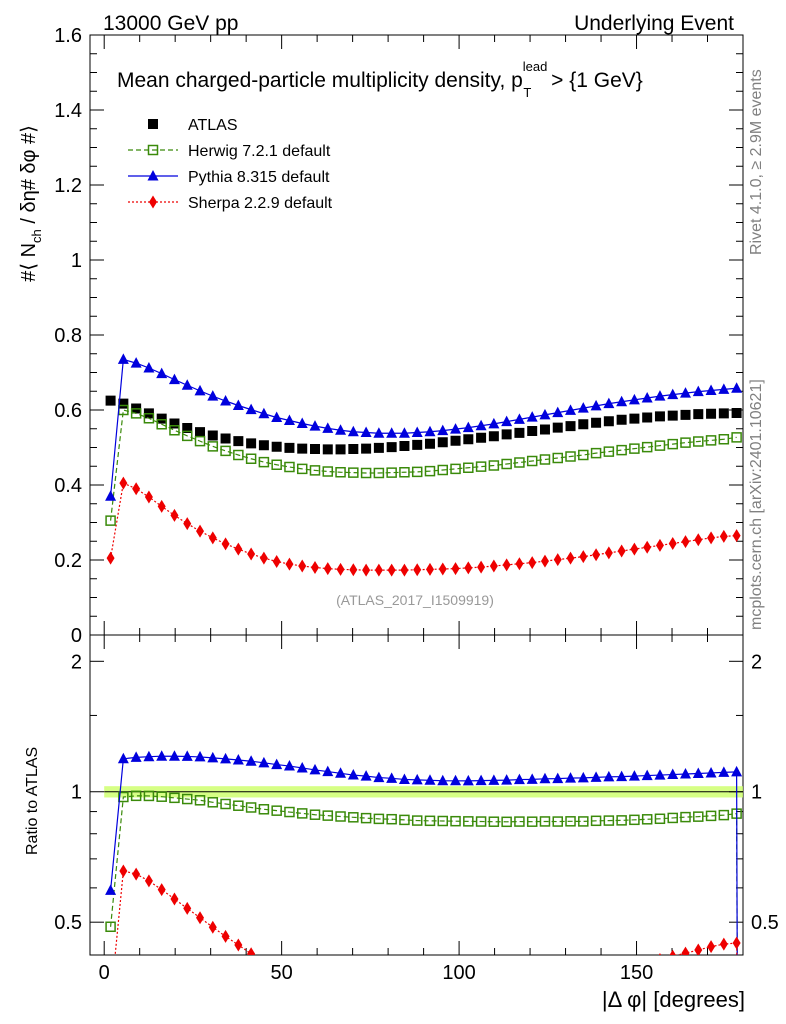  I want to click on side-label-mcplots: mcplots.cern.ch [arXiv:2401.10621], so click(756, 504).